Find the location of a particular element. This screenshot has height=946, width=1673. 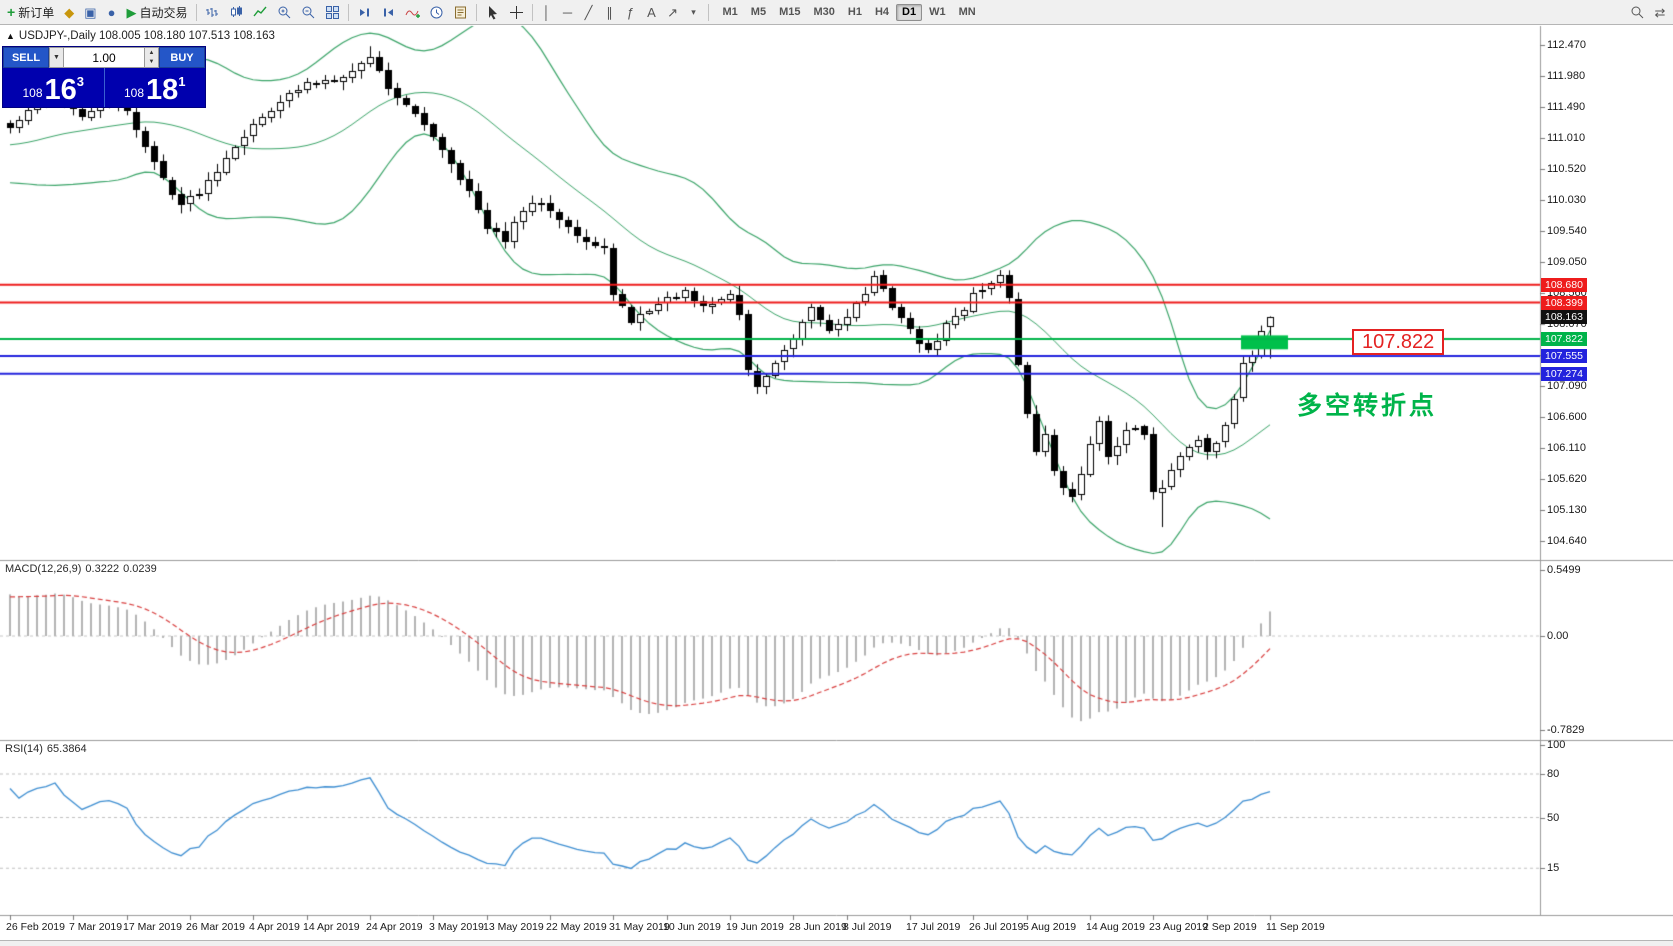

search-icon is located at coordinates (1637, 12).